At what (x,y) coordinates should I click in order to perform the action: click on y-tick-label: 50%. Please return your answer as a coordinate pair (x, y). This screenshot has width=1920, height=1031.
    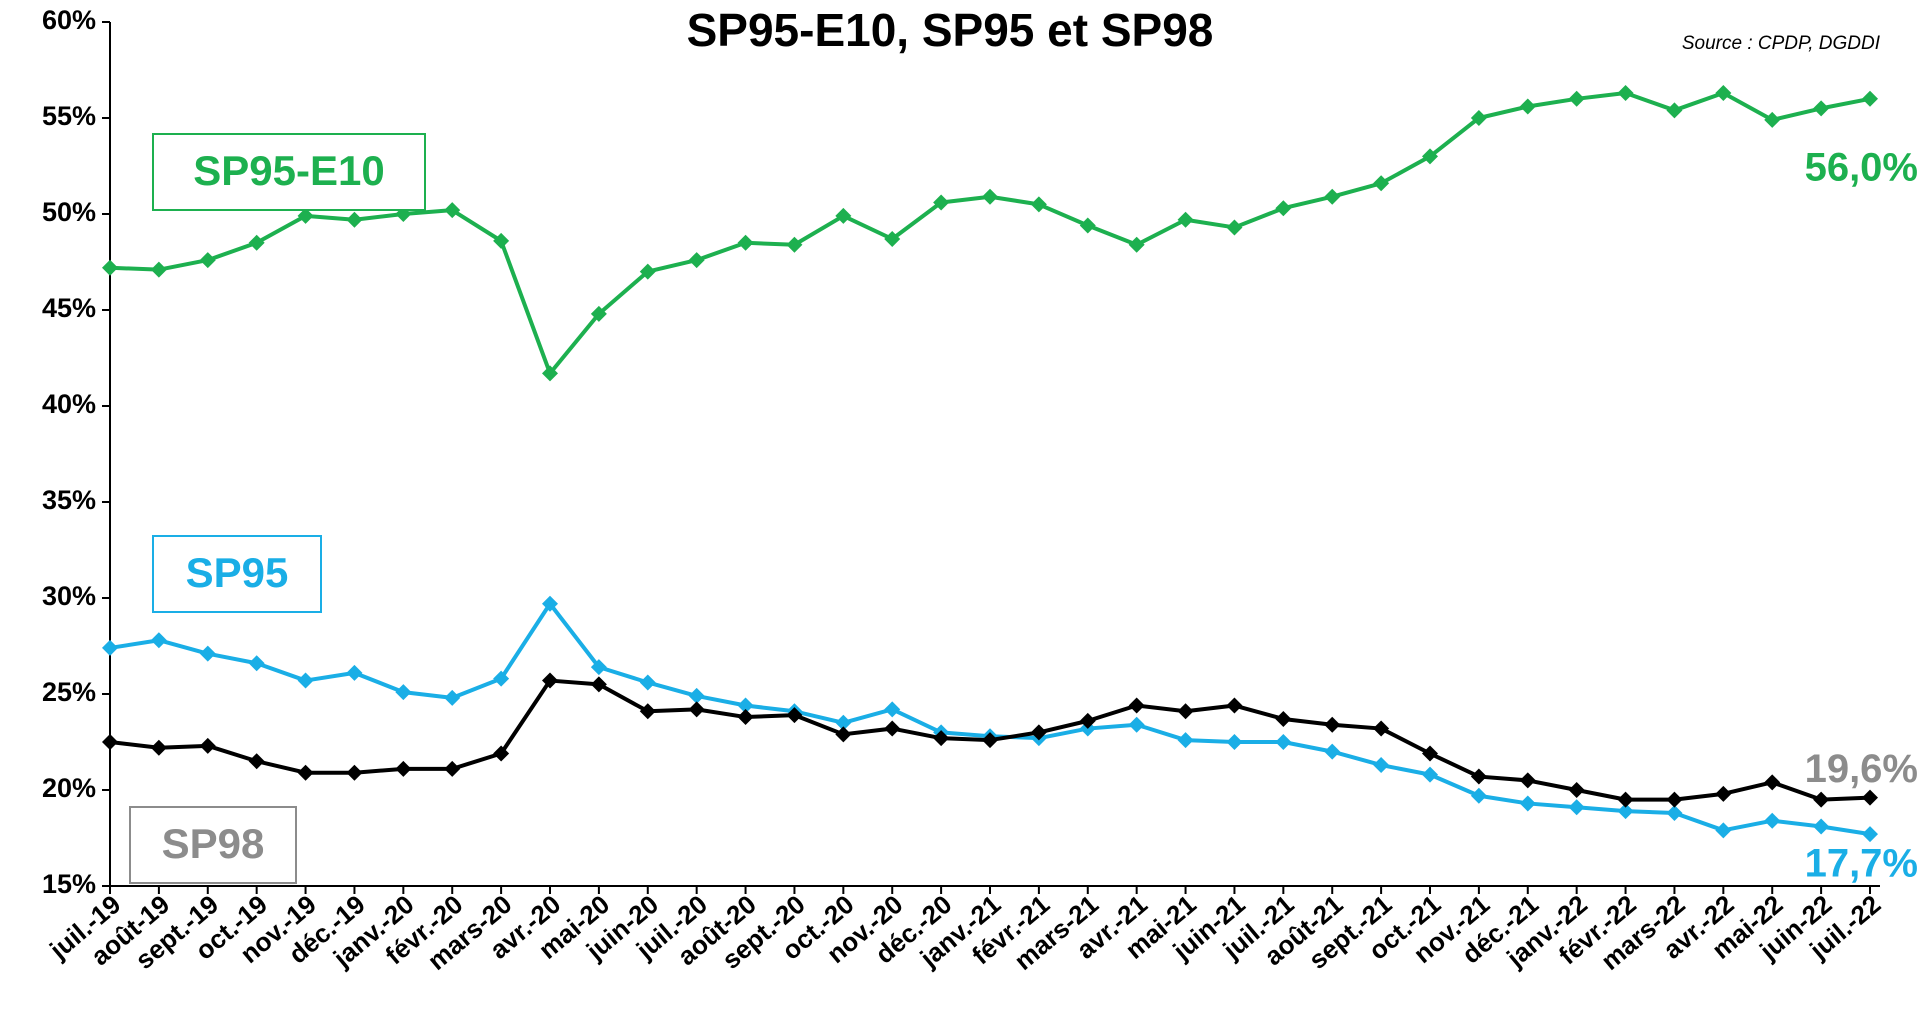
    Looking at the image, I should click on (69, 212).